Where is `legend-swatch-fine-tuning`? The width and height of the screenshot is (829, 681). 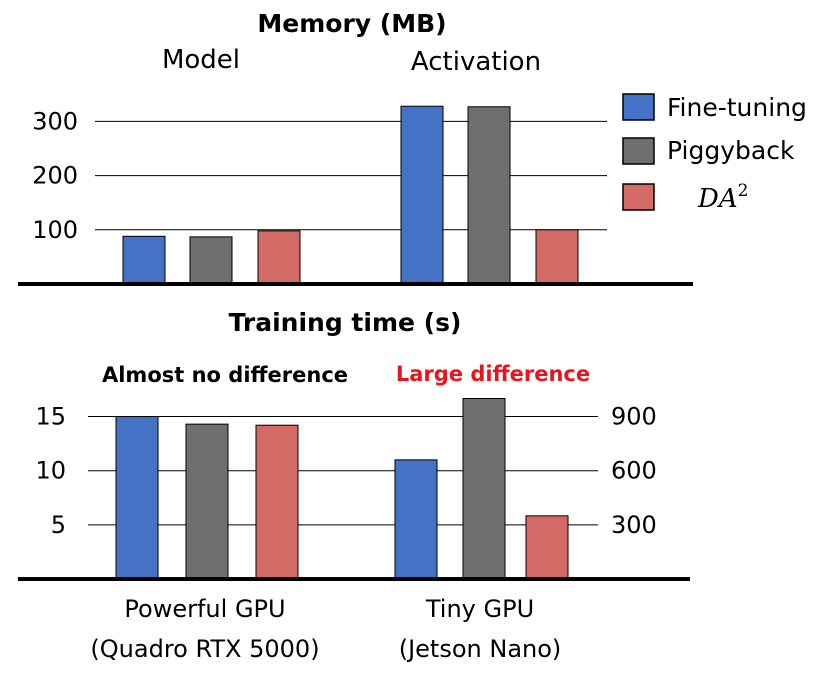
legend-swatch-fine-tuning is located at coordinates (638, 107).